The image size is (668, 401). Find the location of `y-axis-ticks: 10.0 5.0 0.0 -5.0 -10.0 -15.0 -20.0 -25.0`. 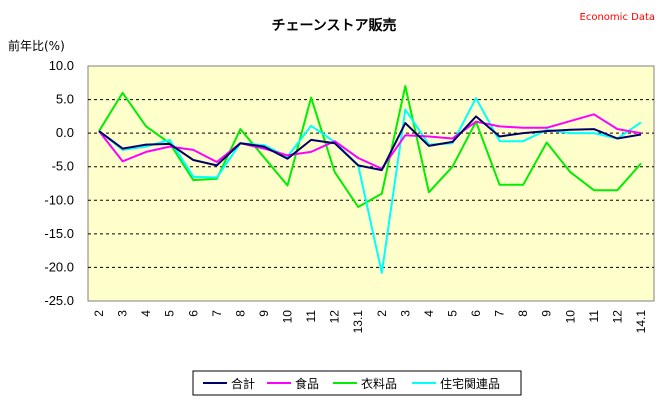

y-axis-ticks: 10.0 5.0 0.0 -5.0 -10.0 -15.0 -20.0 -25.0 is located at coordinates (59, 183).